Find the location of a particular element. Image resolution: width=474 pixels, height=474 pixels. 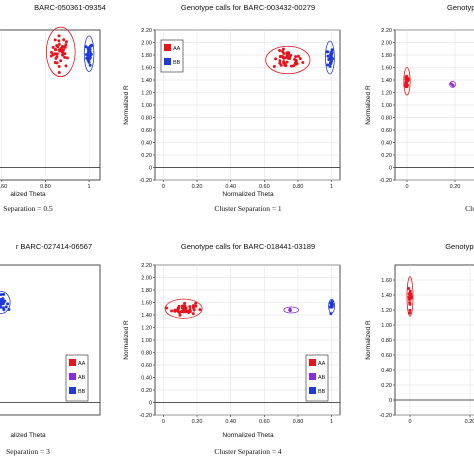

panel-title: Genotype calls fo is located at coordinates (460, 7).